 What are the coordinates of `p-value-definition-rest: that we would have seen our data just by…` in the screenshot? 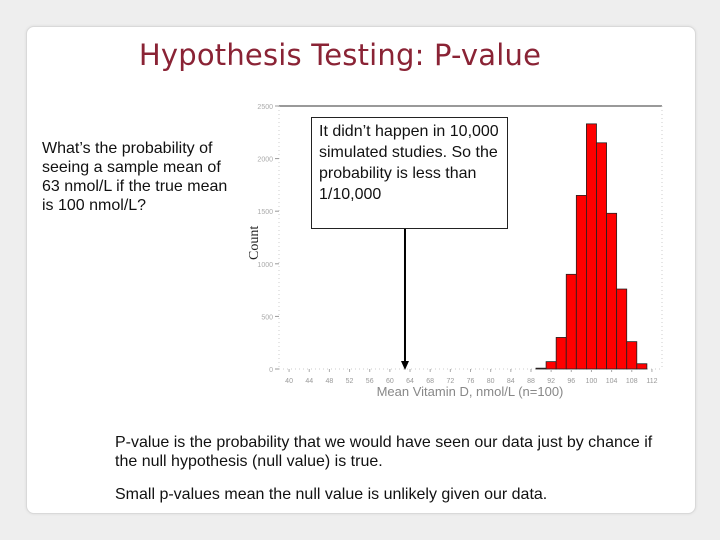 It's located at (384, 452).